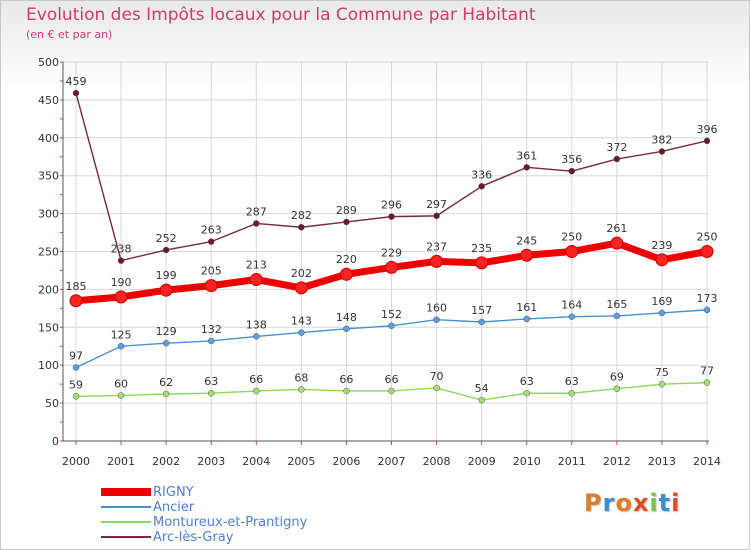  What do you see at coordinates (48, 252) in the screenshot?
I see `y-tick-label: 250` at bounding box center [48, 252].